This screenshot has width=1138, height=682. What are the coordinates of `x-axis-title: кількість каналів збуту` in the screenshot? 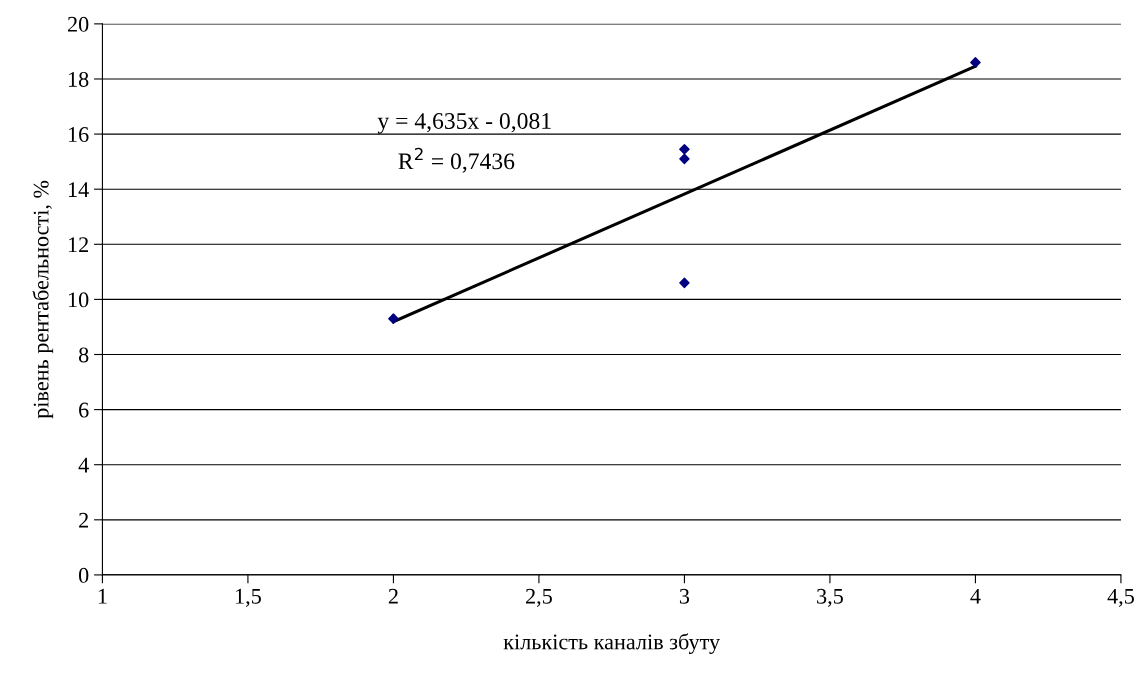 It's located at (612, 643).